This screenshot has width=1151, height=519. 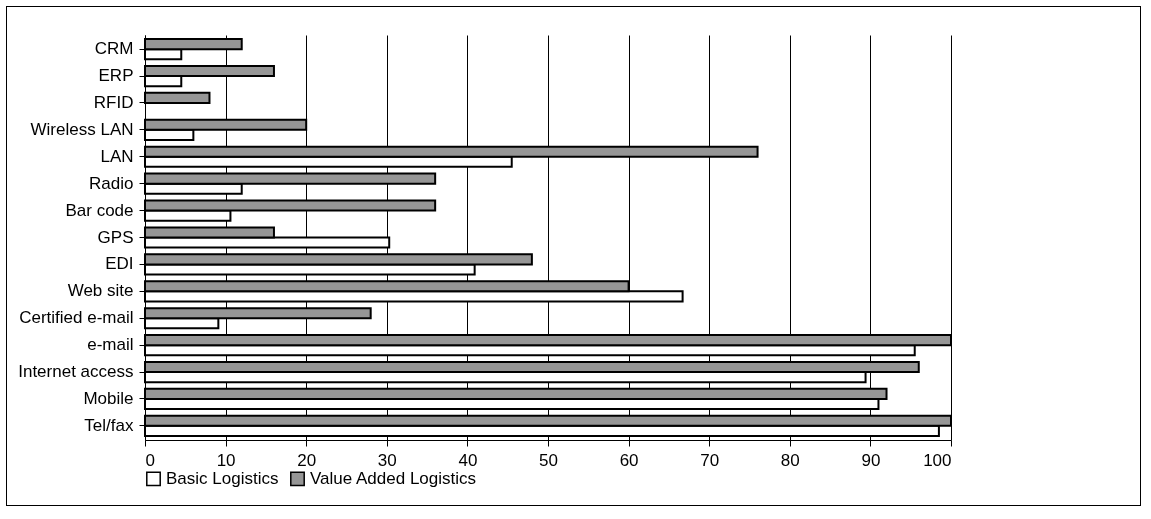 What do you see at coordinates (76, 318) in the screenshot?
I see `y-tick-label: Certified e-mail` at bounding box center [76, 318].